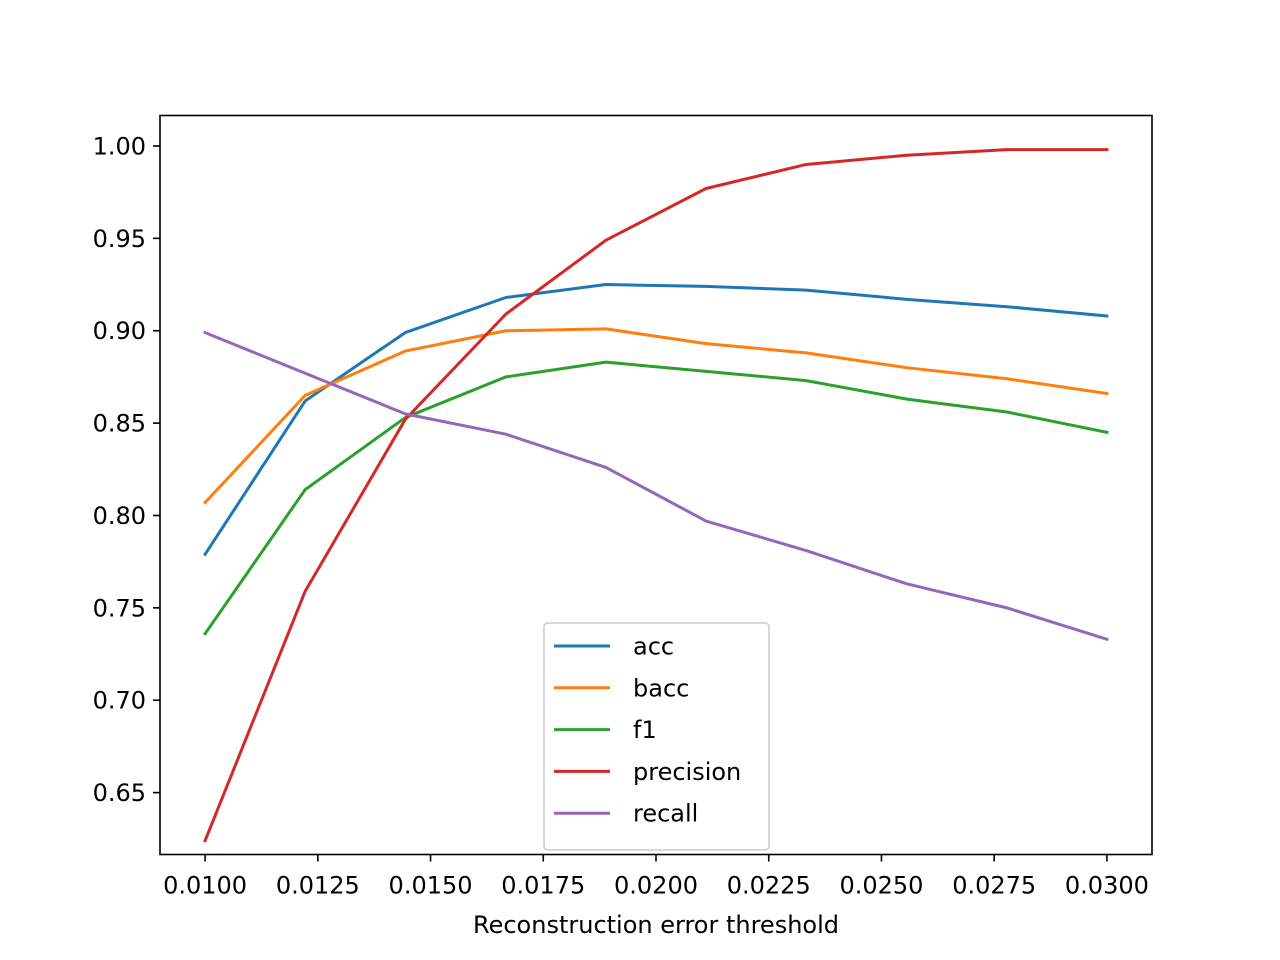 Image resolution: width=1280 pixels, height=960 pixels. Describe the element at coordinates (656, 925) in the screenshot. I see `x-axis-label: Reconstruction error threshold` at that location.